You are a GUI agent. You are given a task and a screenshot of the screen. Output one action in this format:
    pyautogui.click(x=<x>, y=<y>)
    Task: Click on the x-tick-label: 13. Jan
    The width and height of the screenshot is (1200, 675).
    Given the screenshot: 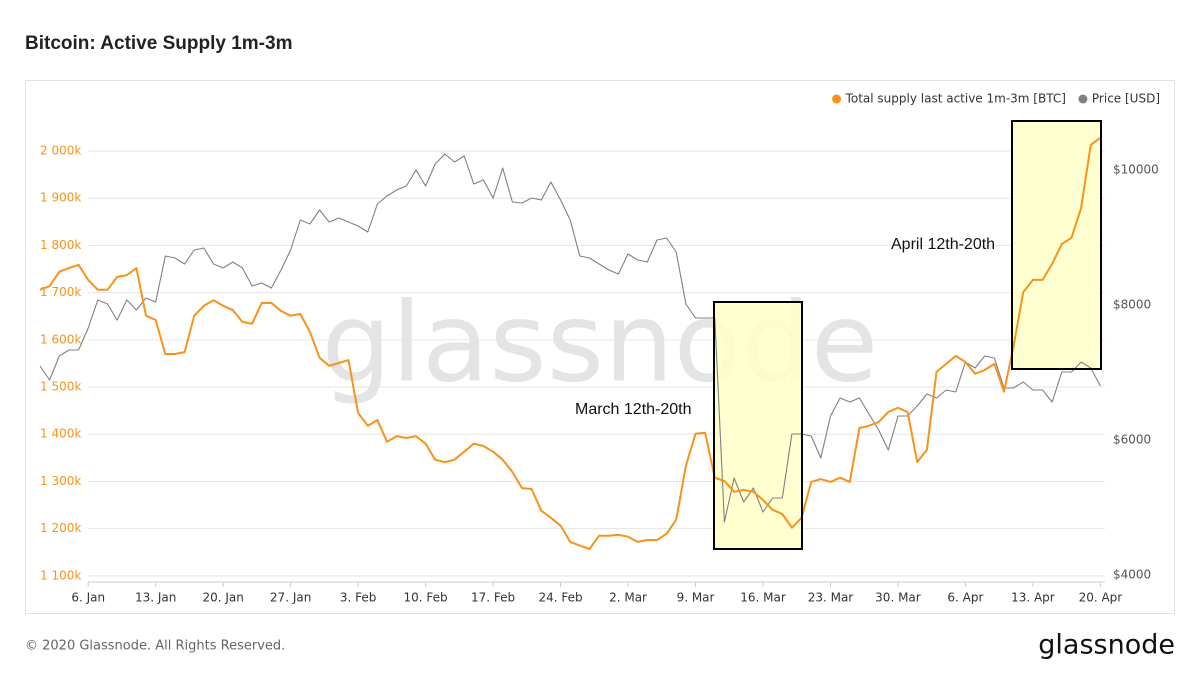 What is the action you would take?
    pyautogui.click(x=155, y=598)
    